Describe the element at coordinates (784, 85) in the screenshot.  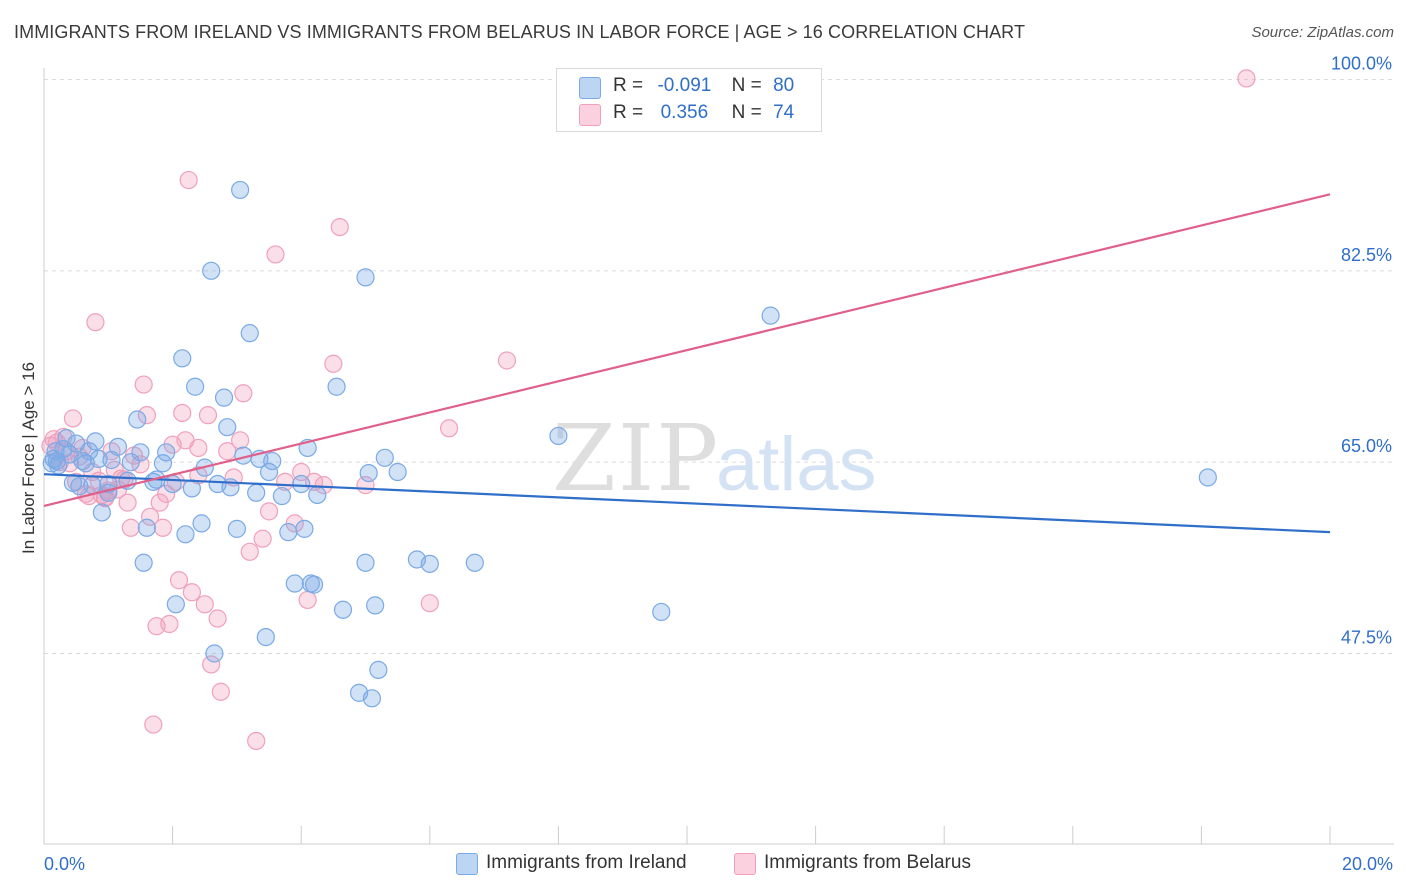
I see `legend-ireland-n-value: 80` at that location.